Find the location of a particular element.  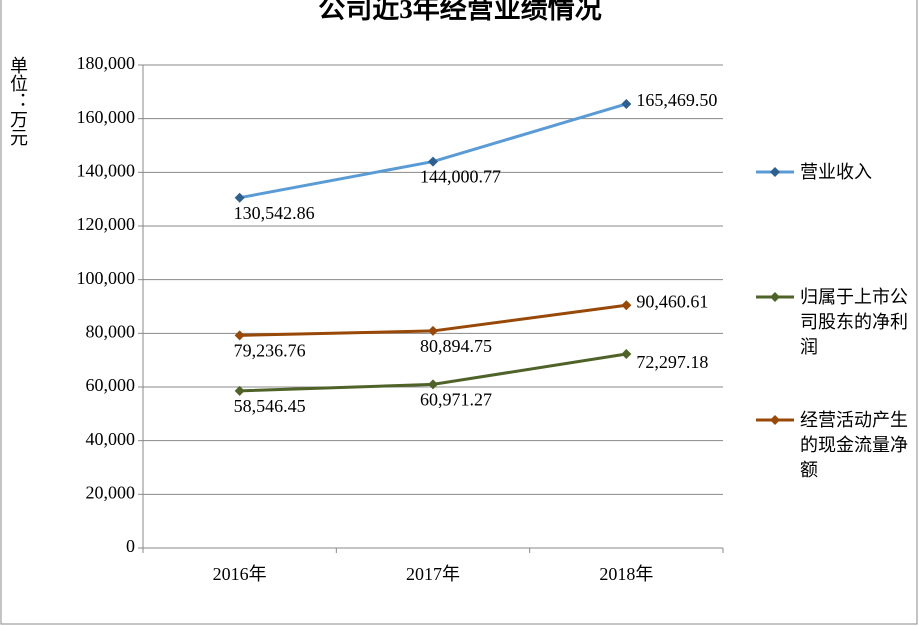

y-tick-label: 120,000 is located at coordinates (106, 224).